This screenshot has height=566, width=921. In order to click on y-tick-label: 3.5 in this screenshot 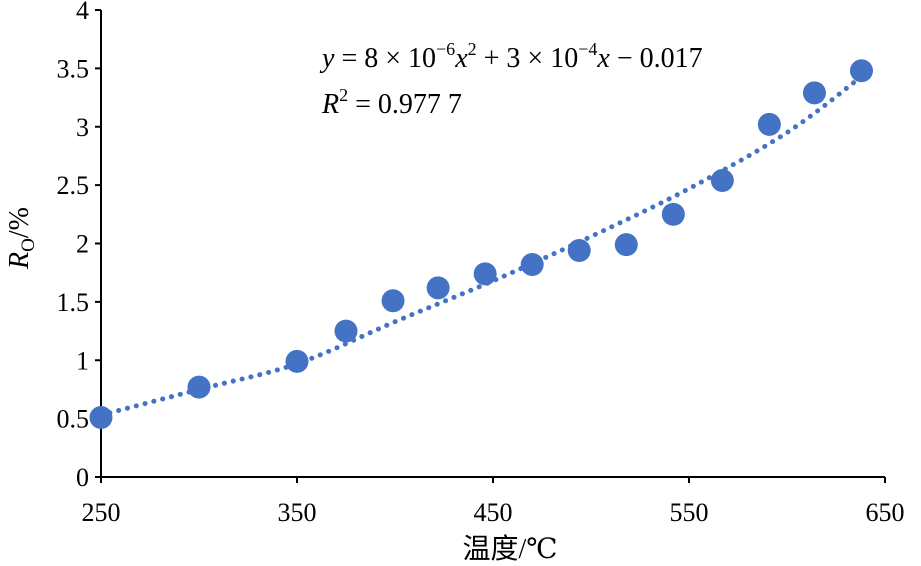, I will do `click(73, 68)`.